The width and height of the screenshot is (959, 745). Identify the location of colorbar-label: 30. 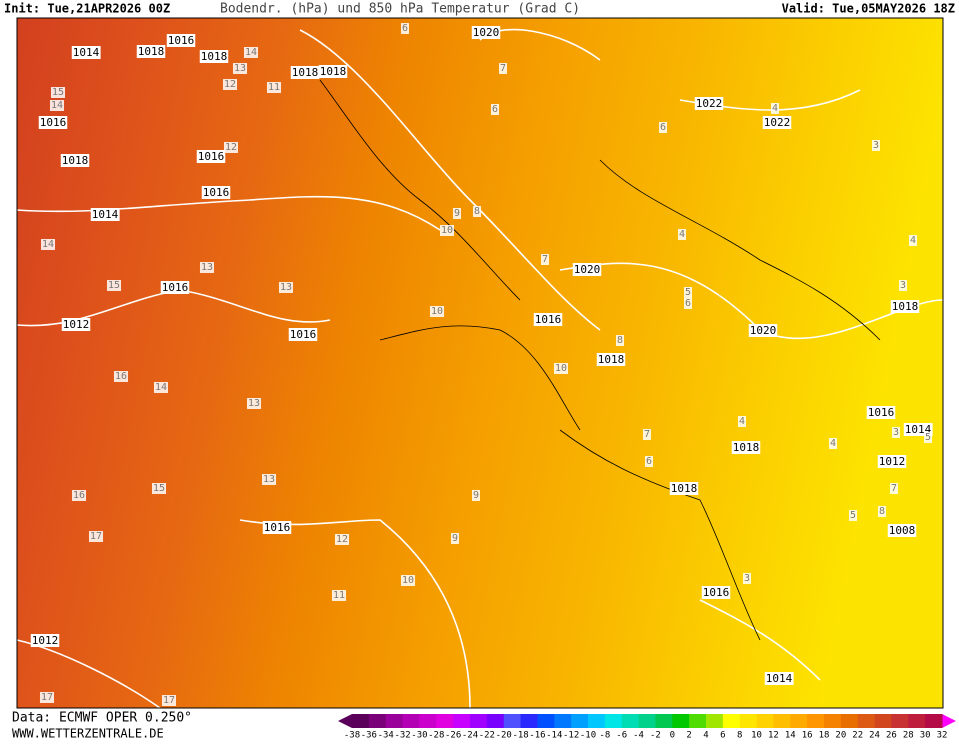
(925, 736).